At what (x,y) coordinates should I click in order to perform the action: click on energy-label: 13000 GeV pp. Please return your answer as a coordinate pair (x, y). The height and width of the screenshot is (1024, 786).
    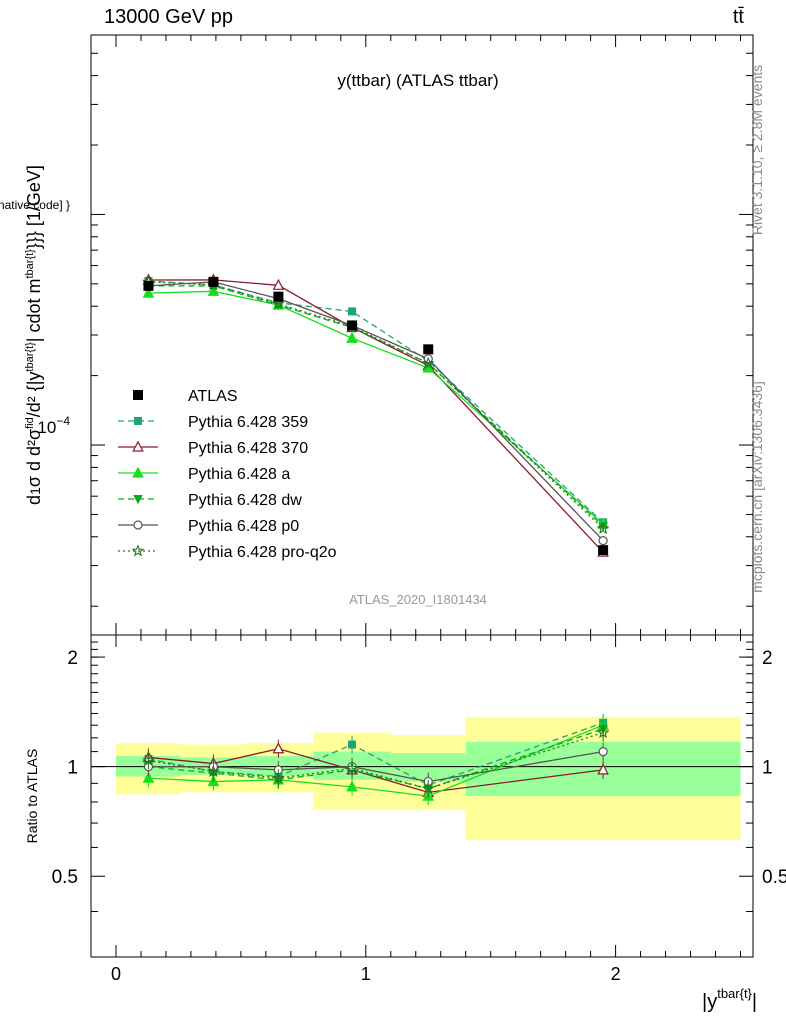
    Looking at the image, I should click on (168, 17).